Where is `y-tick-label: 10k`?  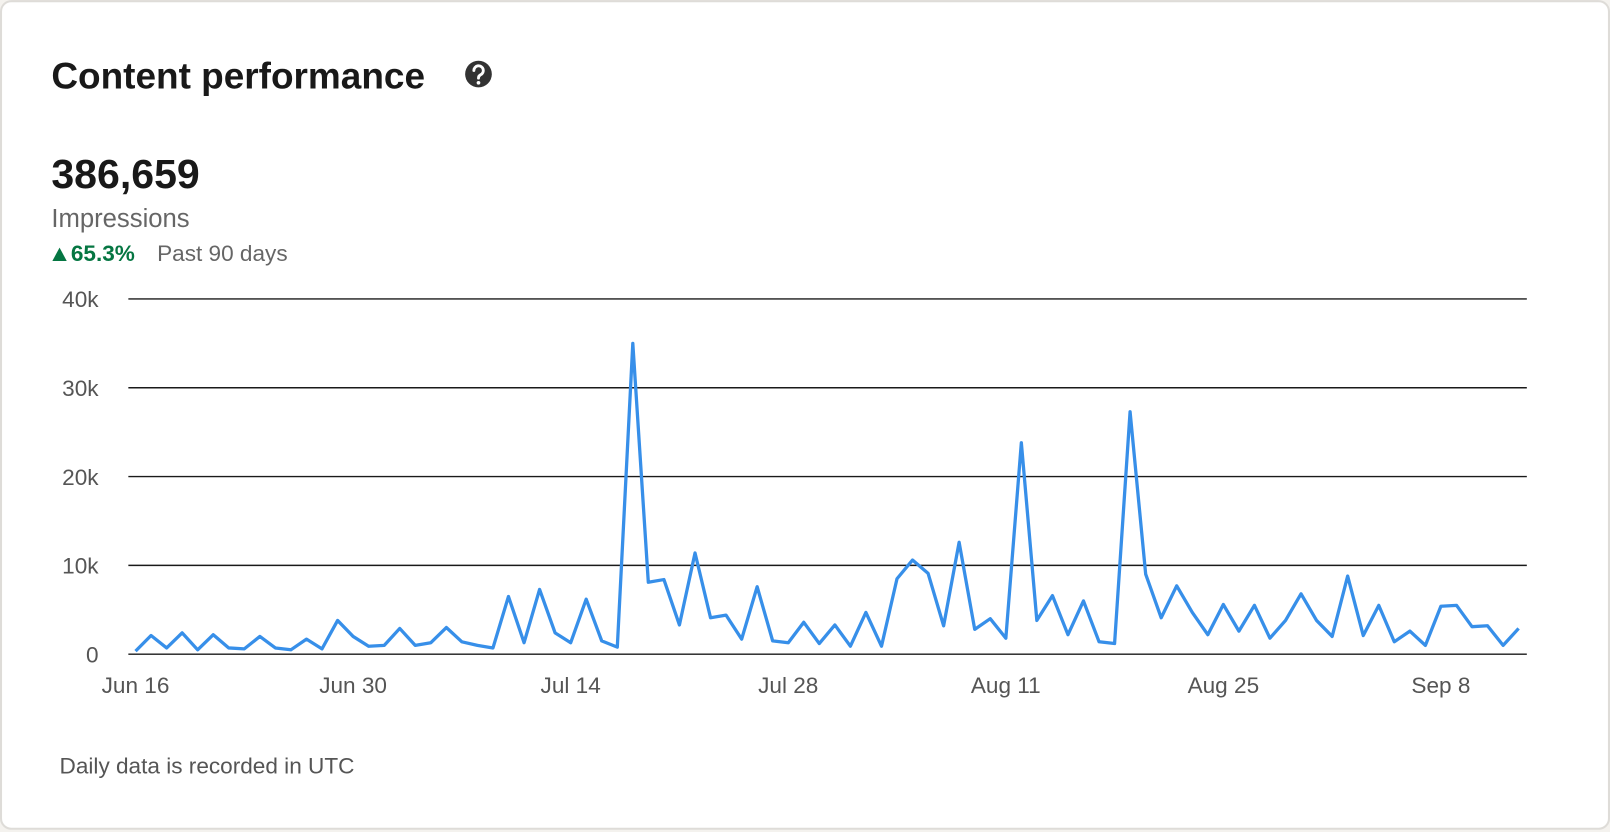
y-tick-label: 10k is located at coordinates (80, 566).